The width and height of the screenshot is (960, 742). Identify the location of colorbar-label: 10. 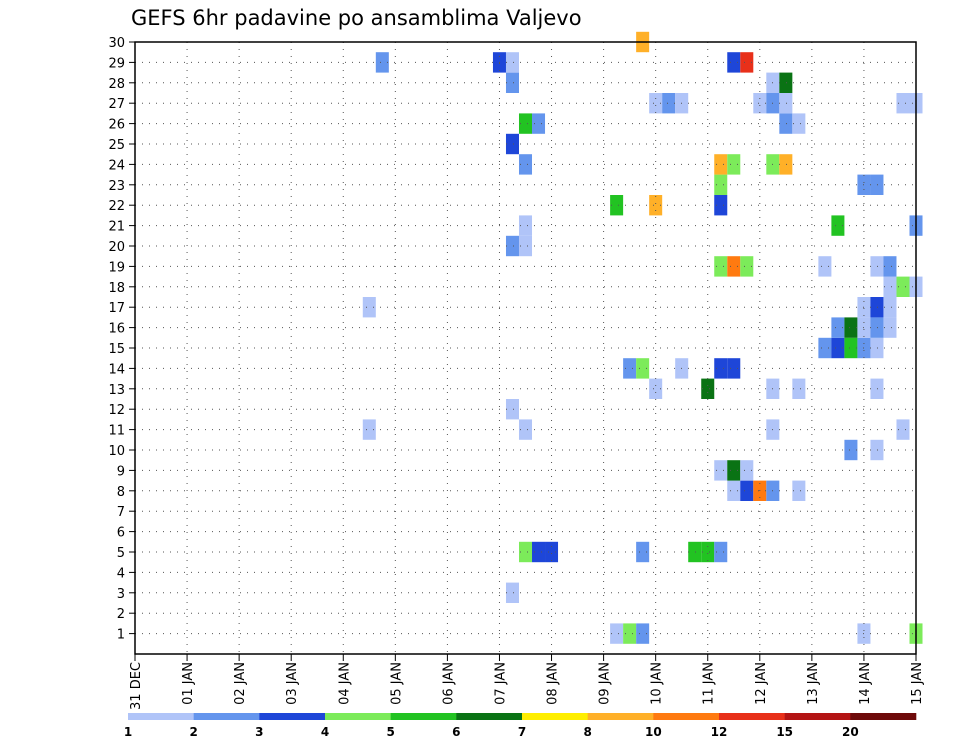
(653, 732).